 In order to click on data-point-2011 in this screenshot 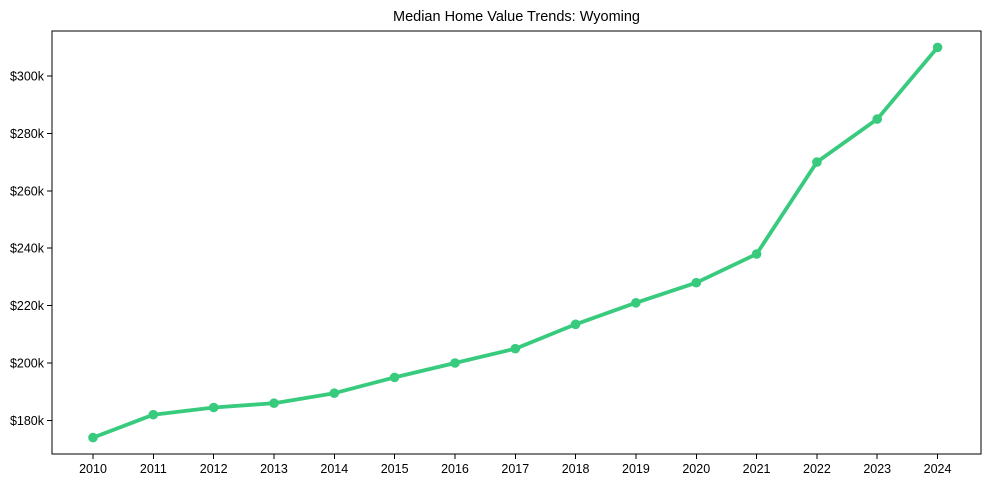, I will do `click(153, 414)`.